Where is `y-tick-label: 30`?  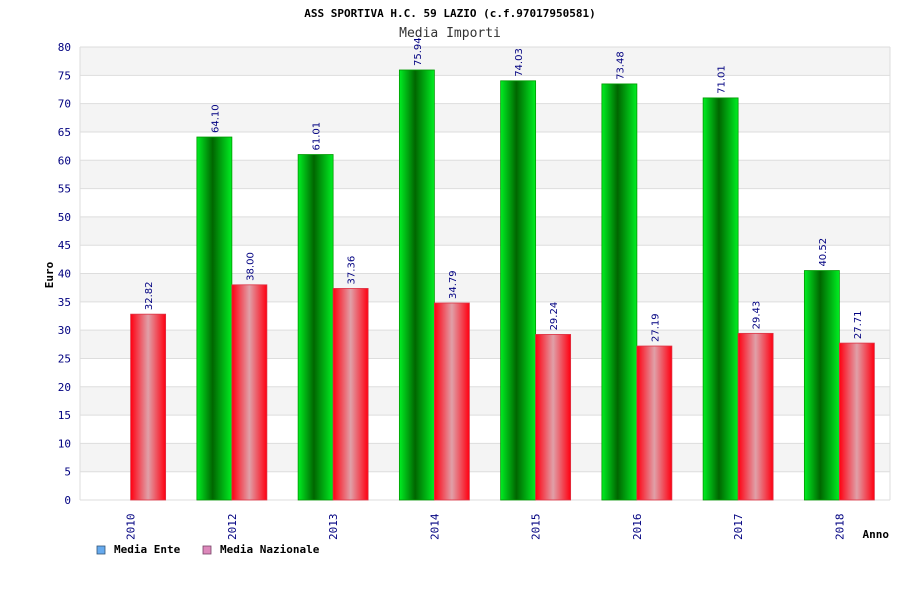
y-tick-label: 30 is located at coordinates (64, 330).